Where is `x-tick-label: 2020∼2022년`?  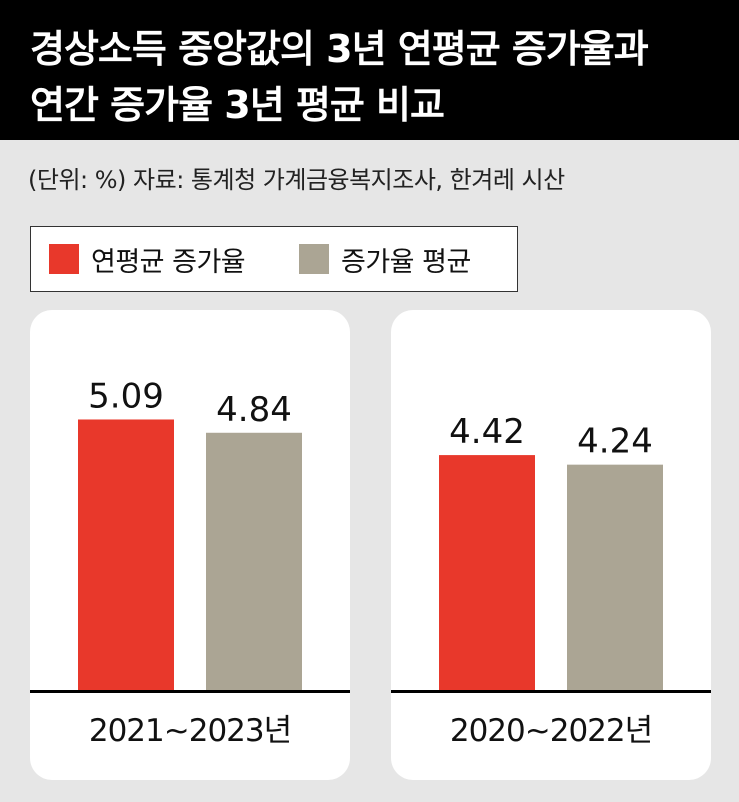 x-tick-label: 2020∼2022년 is located at coordinates (551, 731).